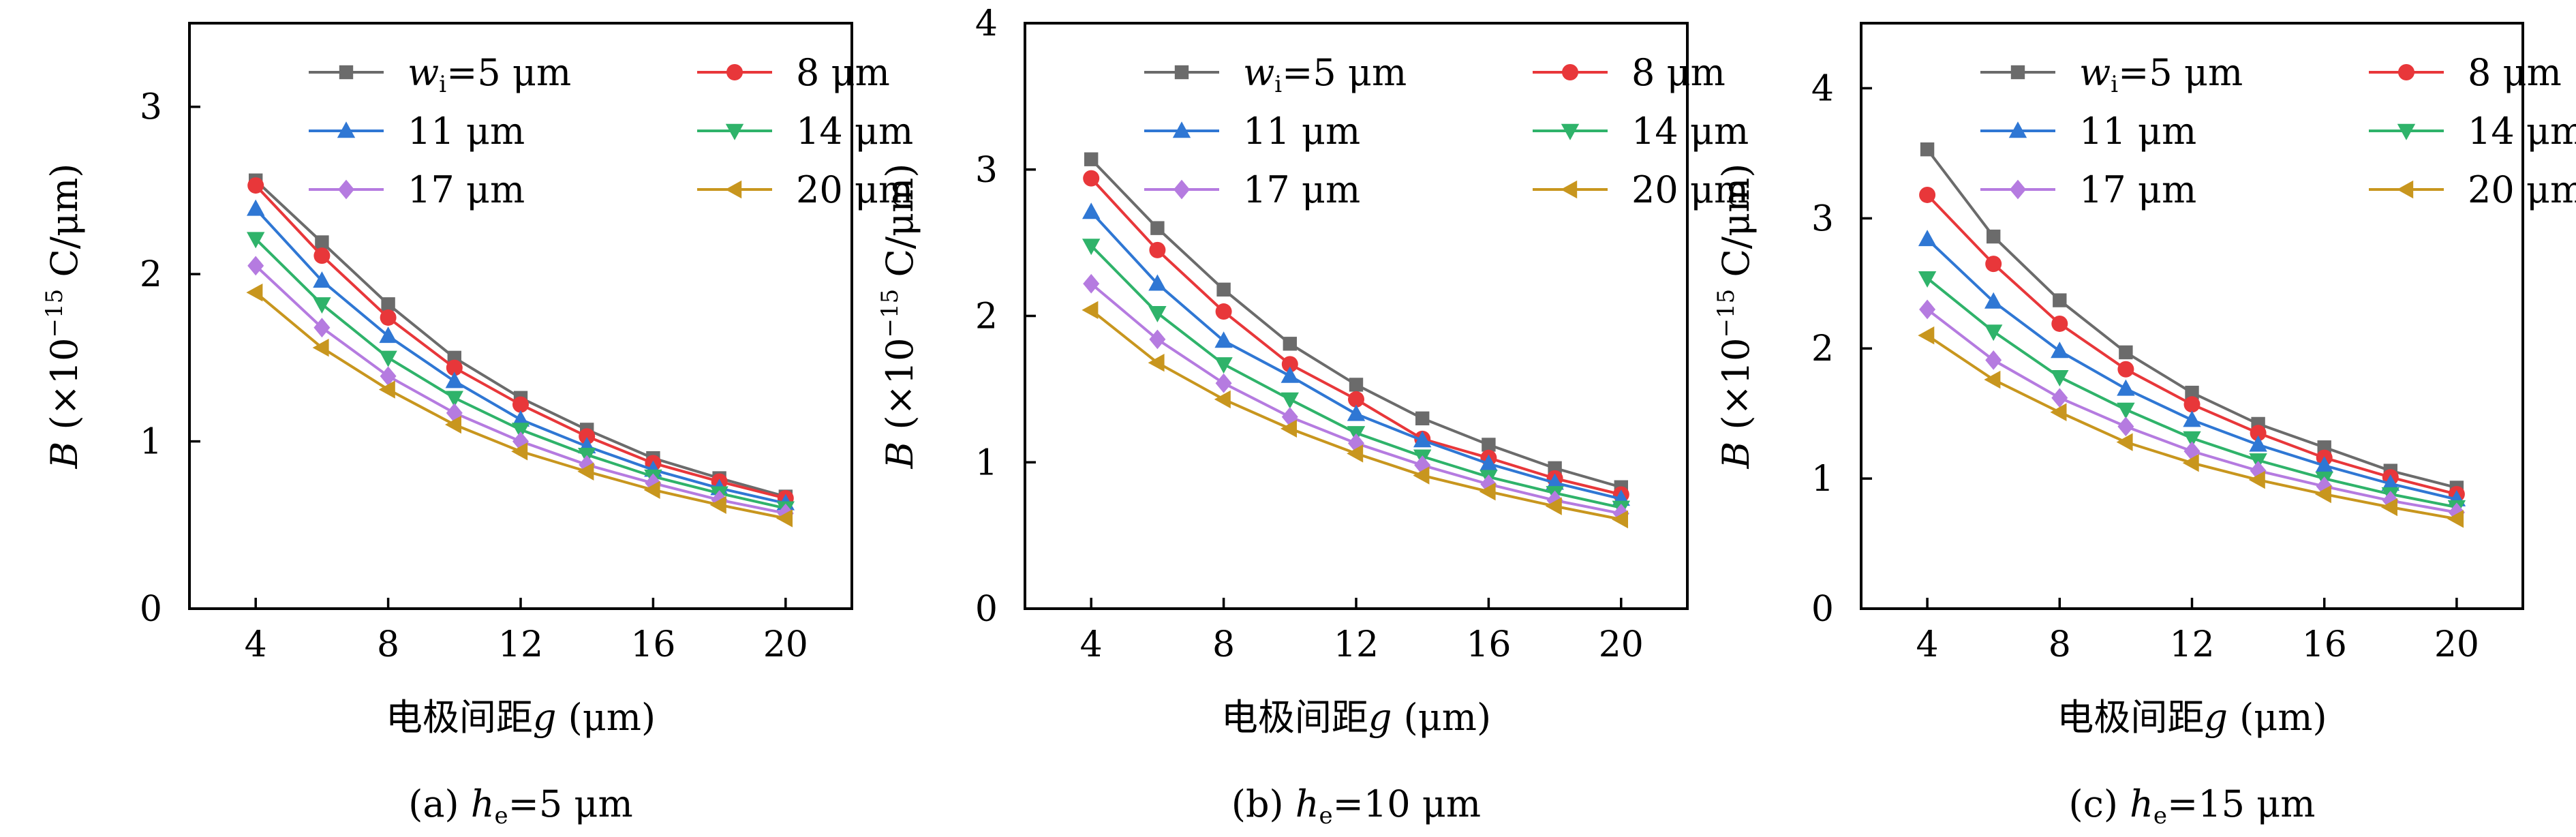 Image resolution: width=2576 pixels, height=837 pixels. I want to click on y-tick-label: 3, so click(151, 107).